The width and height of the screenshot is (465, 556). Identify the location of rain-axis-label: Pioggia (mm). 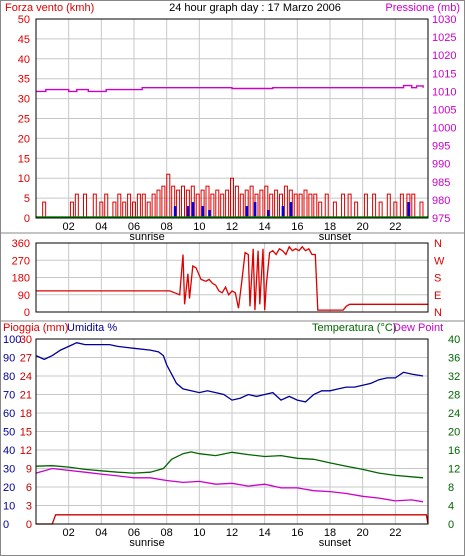
(35, 328).